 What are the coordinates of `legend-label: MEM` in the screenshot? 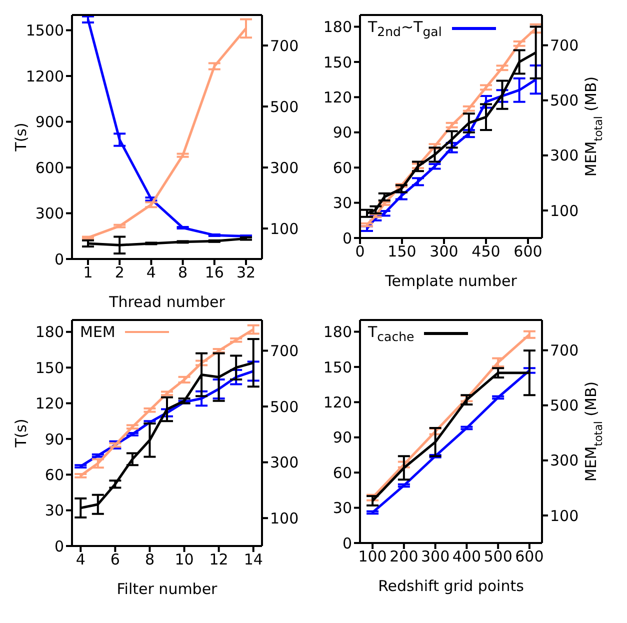 It's located at (98, 332).